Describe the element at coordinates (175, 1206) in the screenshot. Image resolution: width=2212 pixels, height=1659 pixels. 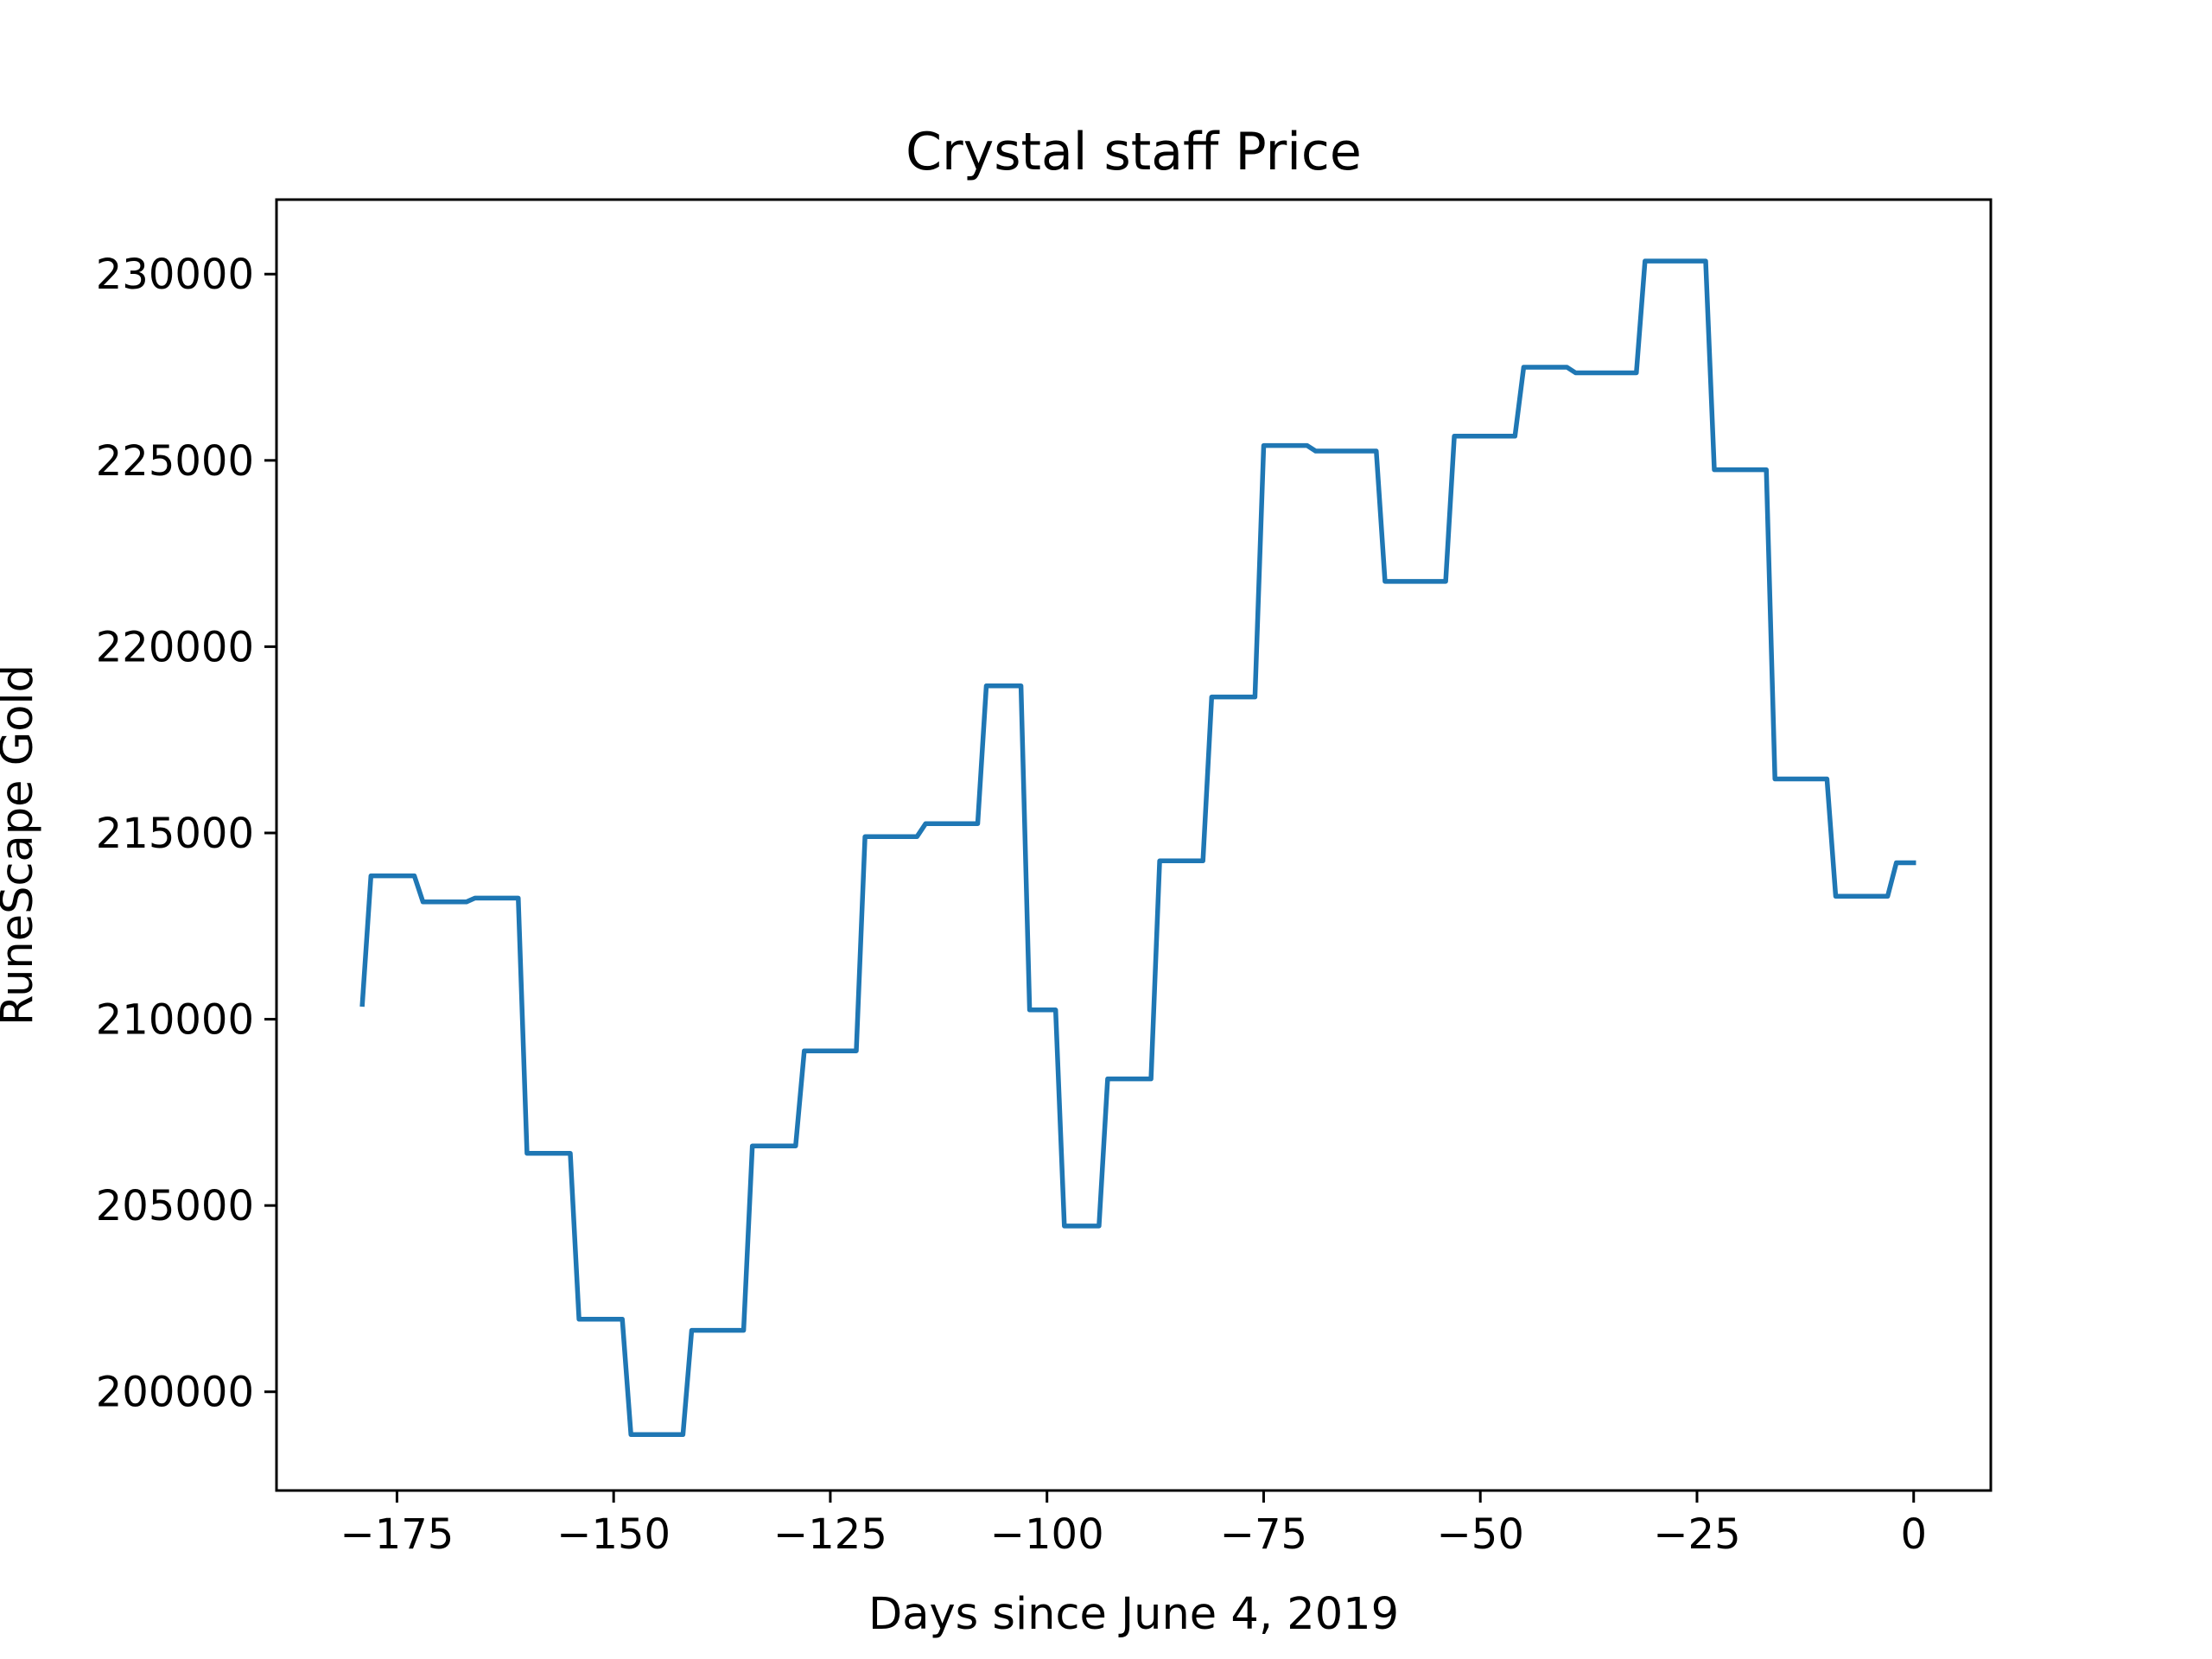
I see `y-tick-label: 205000` at that location.